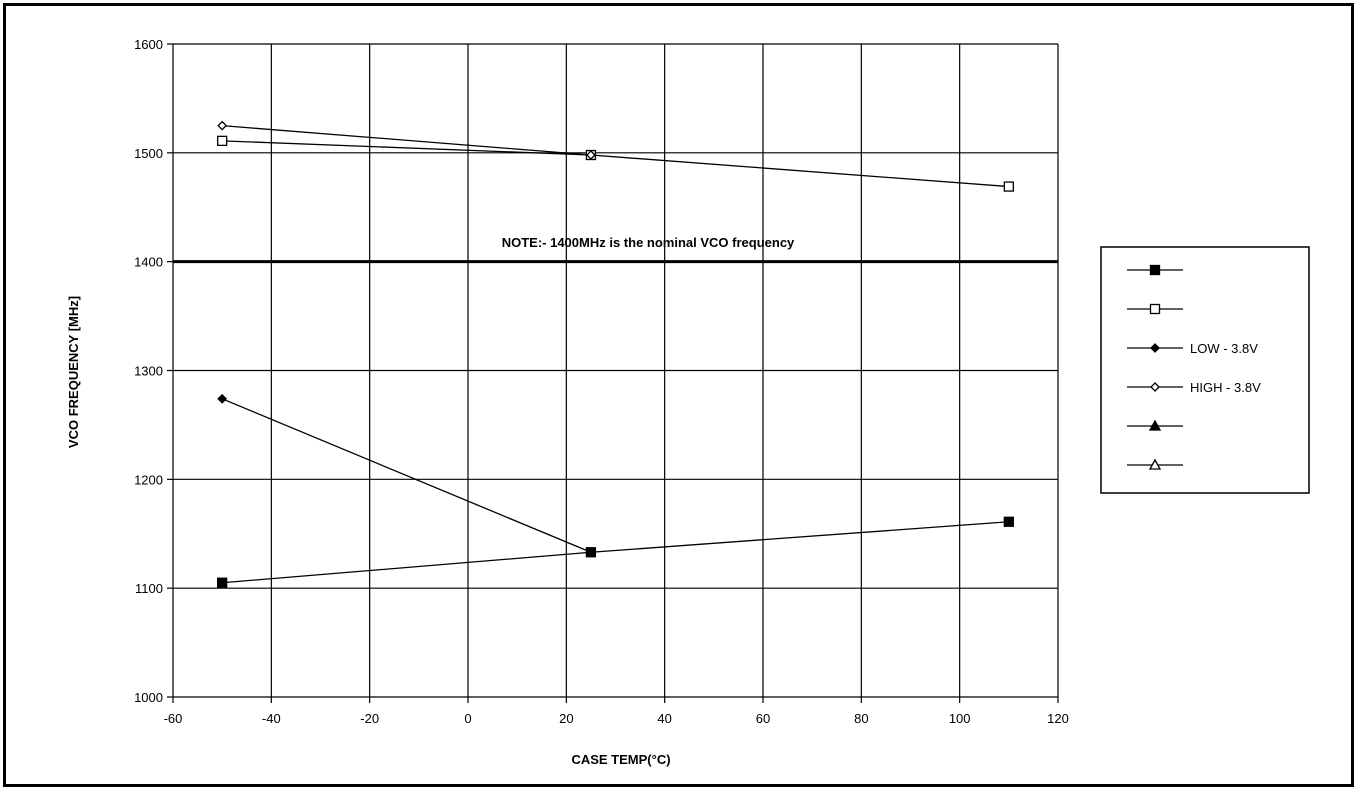  Describe the element at coordinates (148, 479) in the screenshot. I see `y-tick-label: 1200` at that location.